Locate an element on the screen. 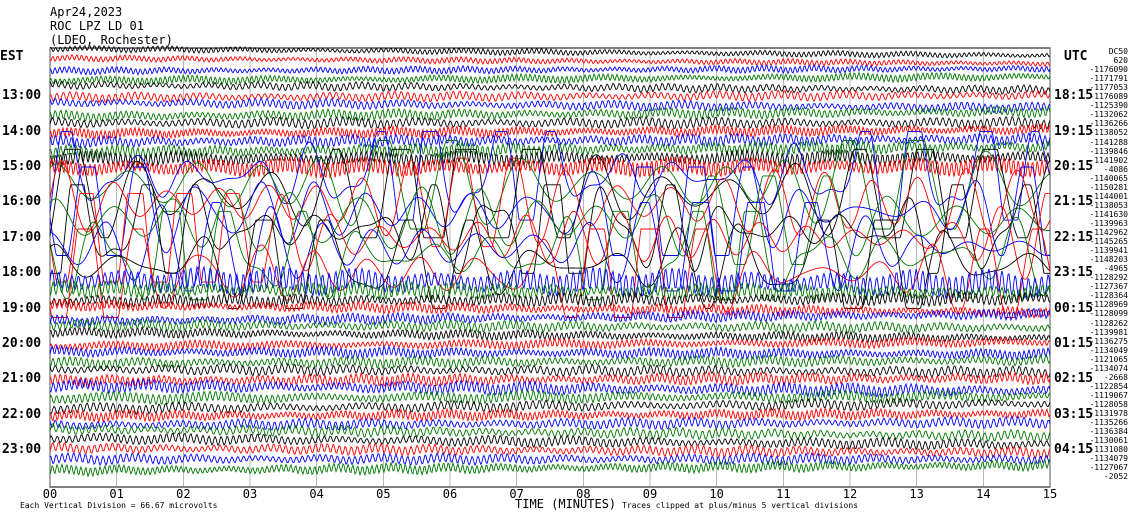 This screenshot has height=519, width=1130. est-axis-label: EST is located at coordinates (12, 56).